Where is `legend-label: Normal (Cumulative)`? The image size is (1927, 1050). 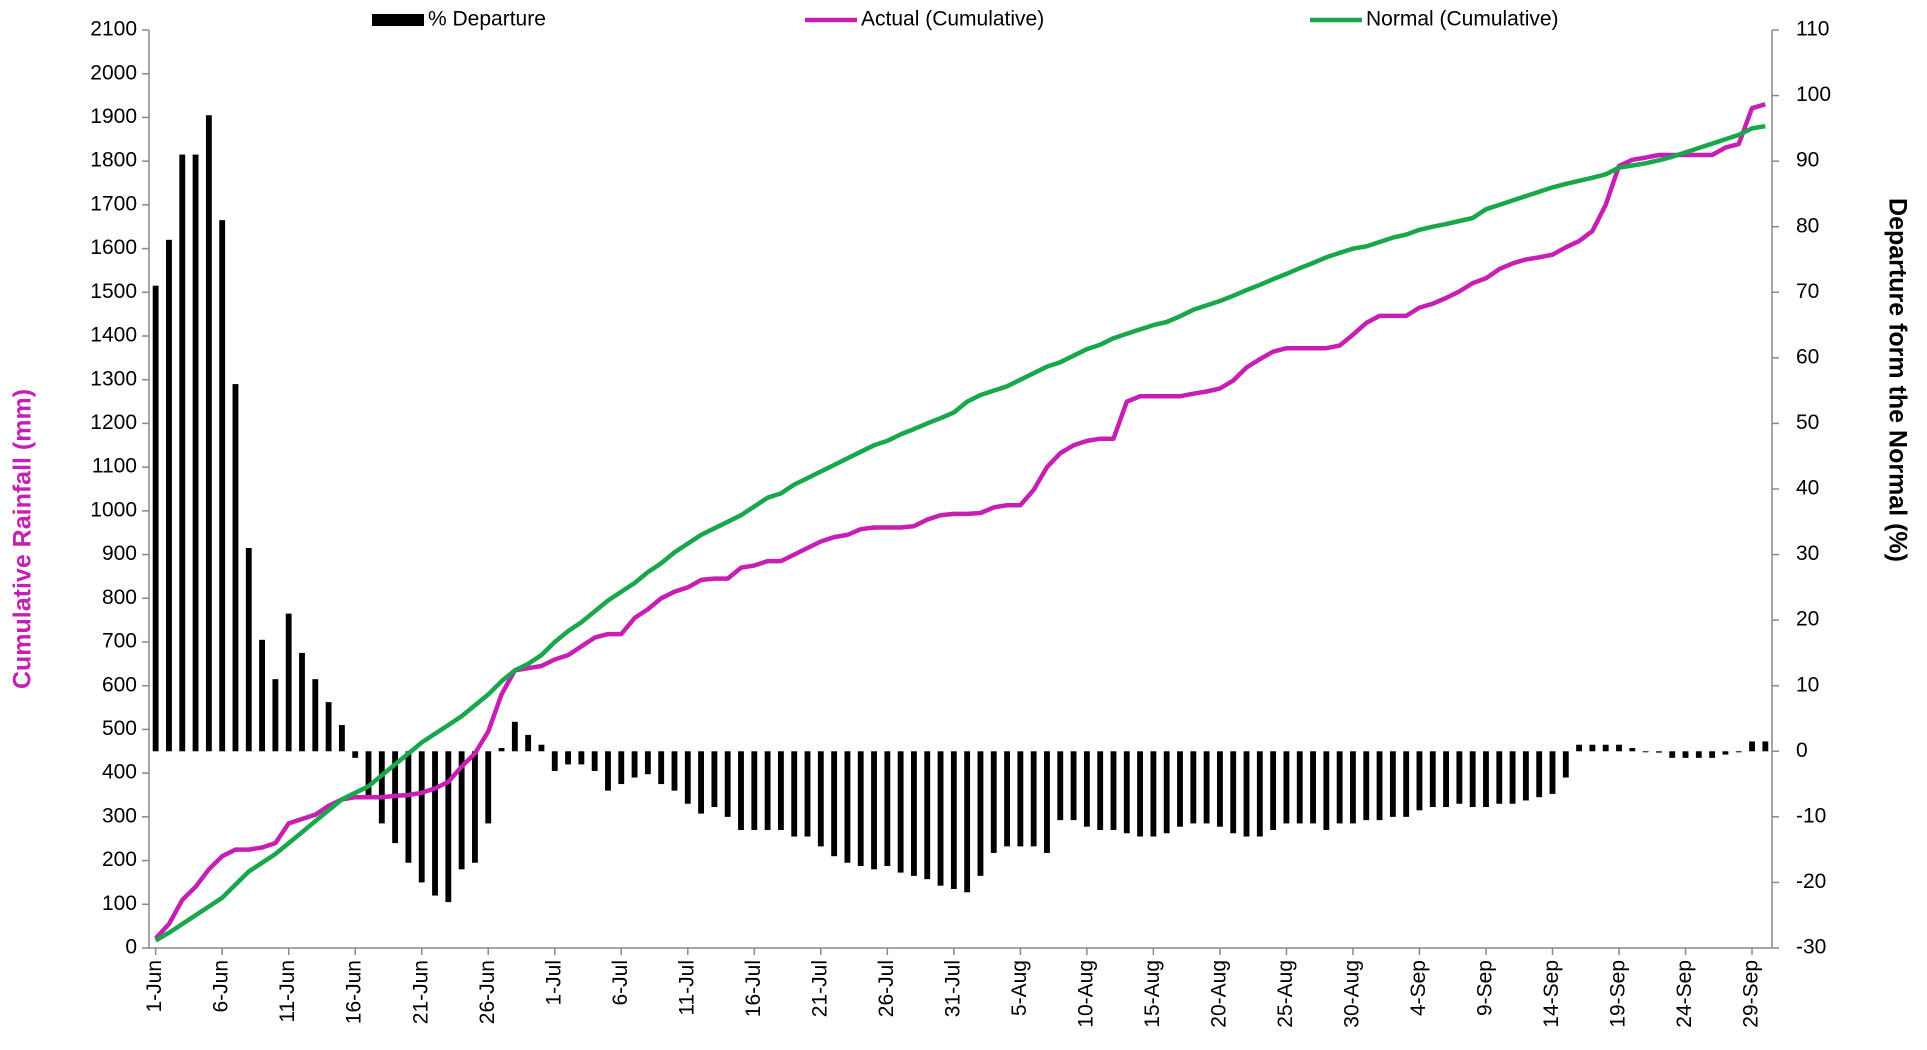
legend-label: Normal (Cumulative) is located at coordinates (1462, 19).